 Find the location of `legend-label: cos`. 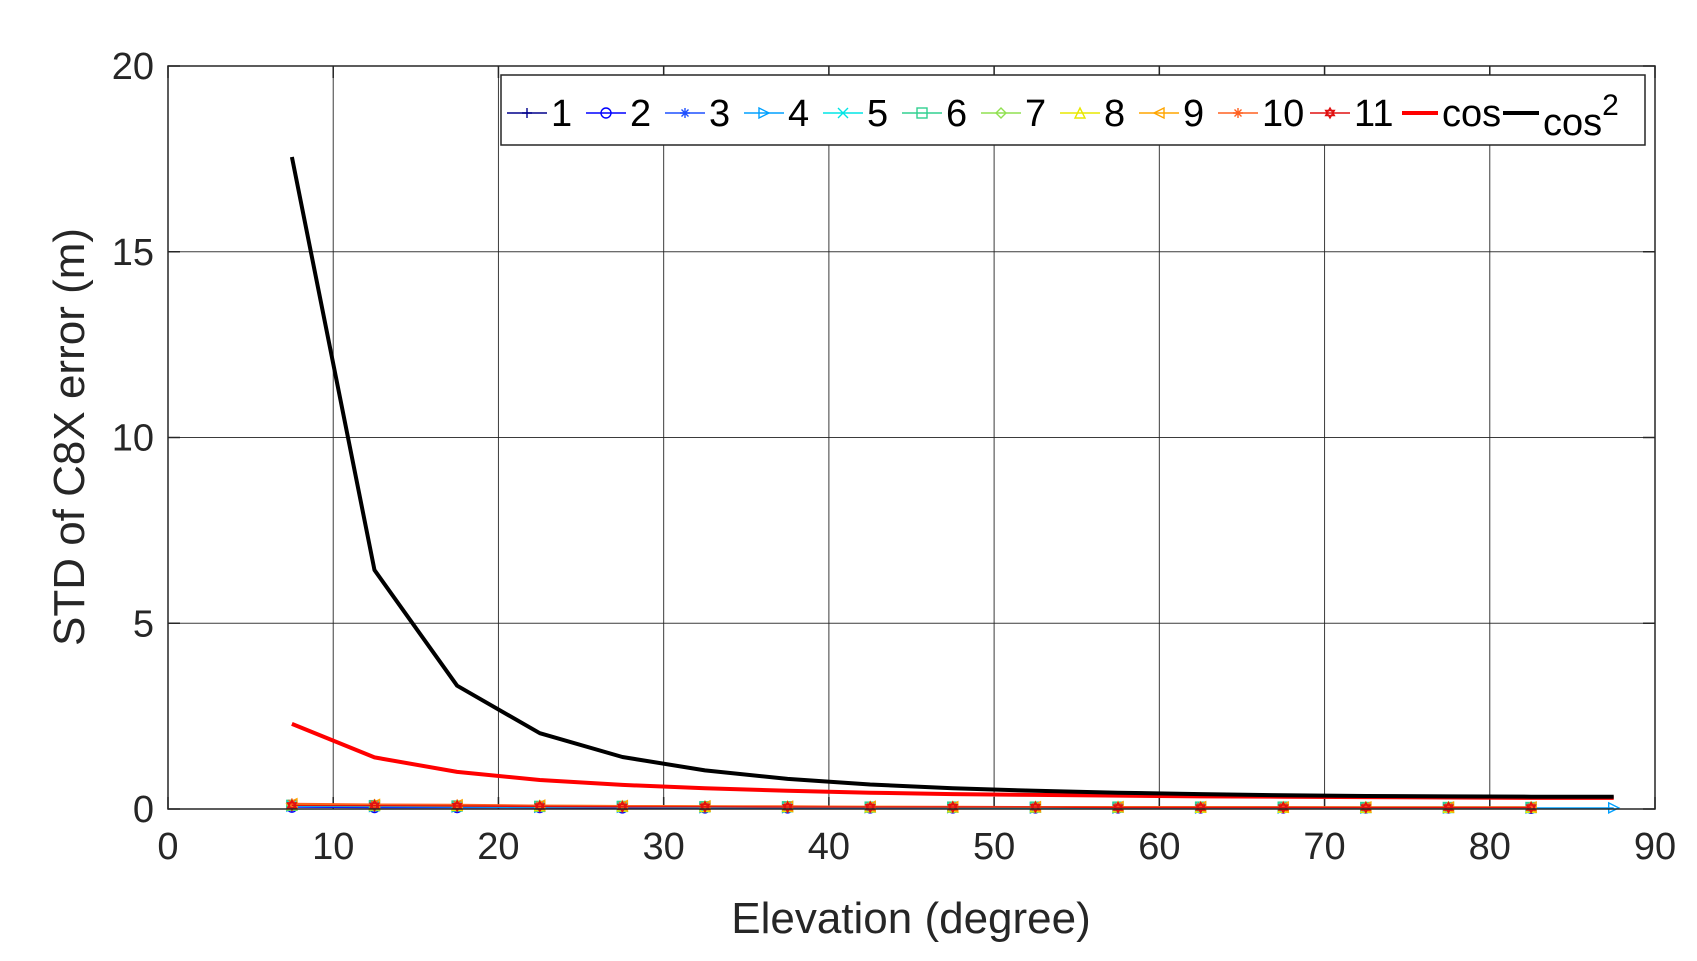

legend-label: cos is located at coordinates (1471, 114).